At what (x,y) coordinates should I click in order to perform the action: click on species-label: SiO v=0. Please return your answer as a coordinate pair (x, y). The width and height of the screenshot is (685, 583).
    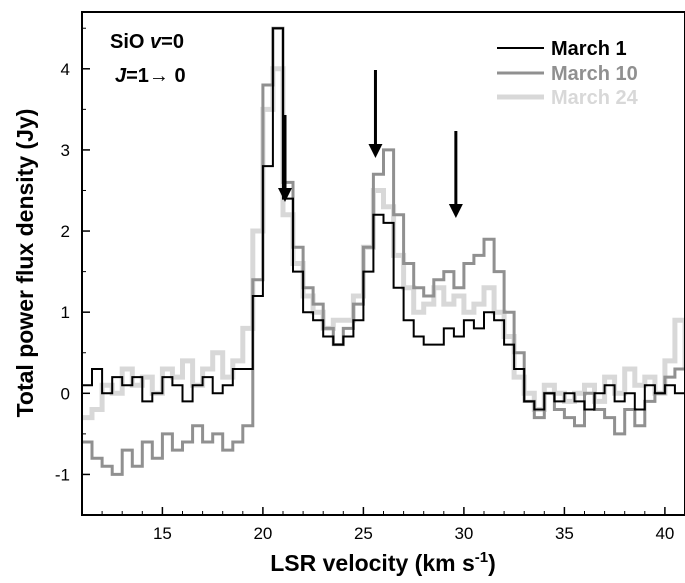
    Looking at the image, I should click on (147, 42).